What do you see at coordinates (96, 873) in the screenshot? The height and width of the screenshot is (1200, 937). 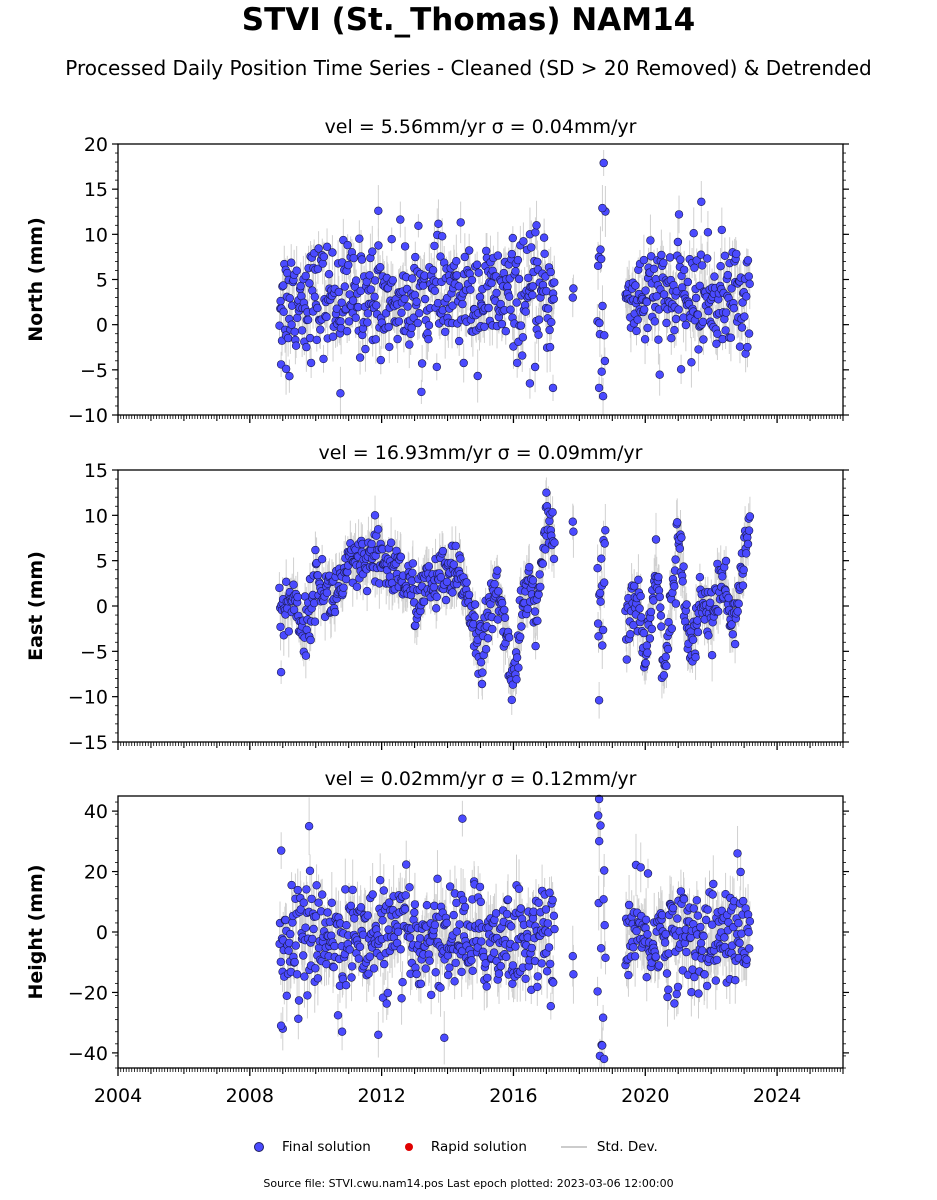 I see `y-tick-label: 20` at bounding box center [96, 873].